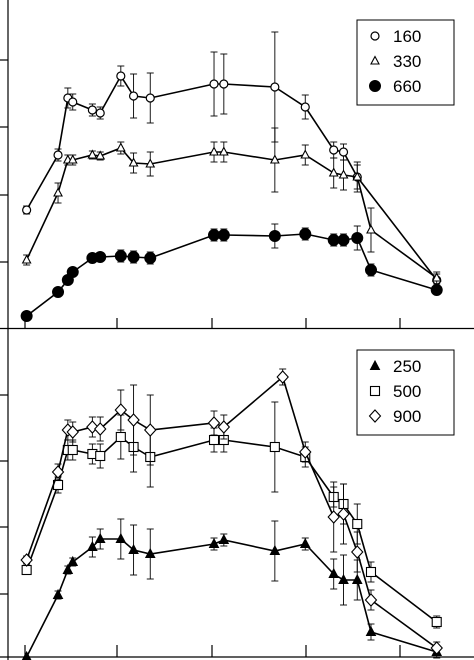 This screenshot has height=660, width=474. Describe the element at coordinates (407, 391) in the screenshot. I see `legend-label-500: 500` at that location.